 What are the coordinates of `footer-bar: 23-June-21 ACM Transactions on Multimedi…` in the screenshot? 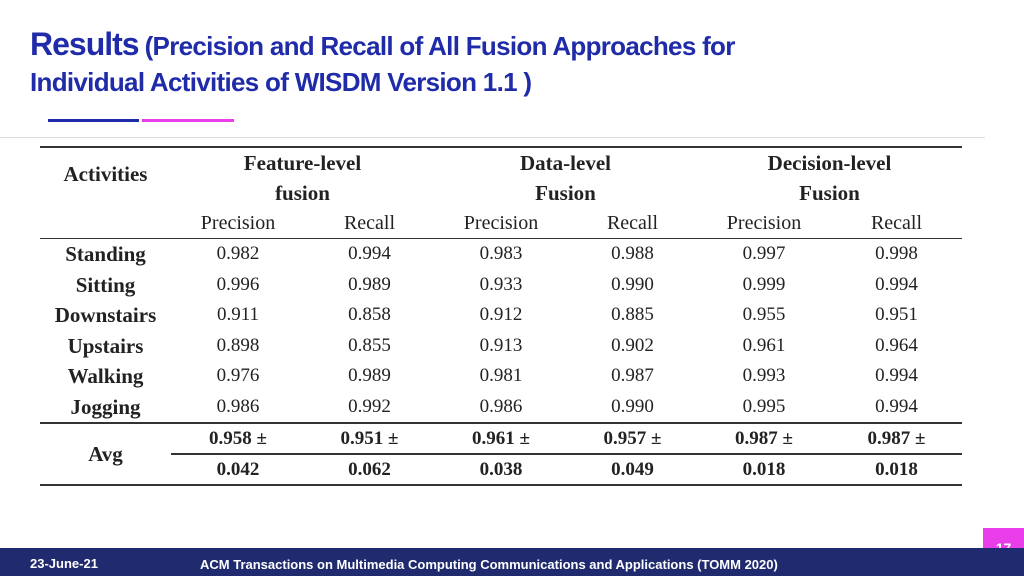 It's located at (512, 562).